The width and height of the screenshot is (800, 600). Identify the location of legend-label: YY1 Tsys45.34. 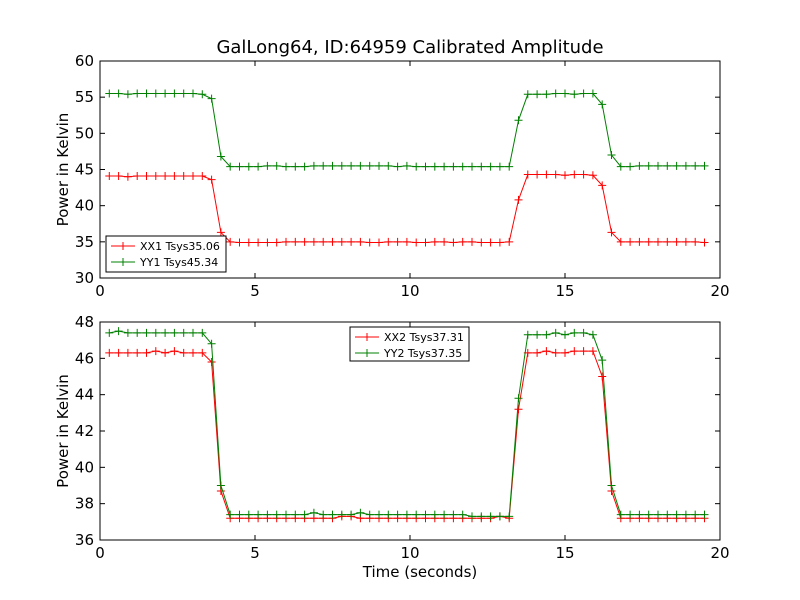
(178, 262).